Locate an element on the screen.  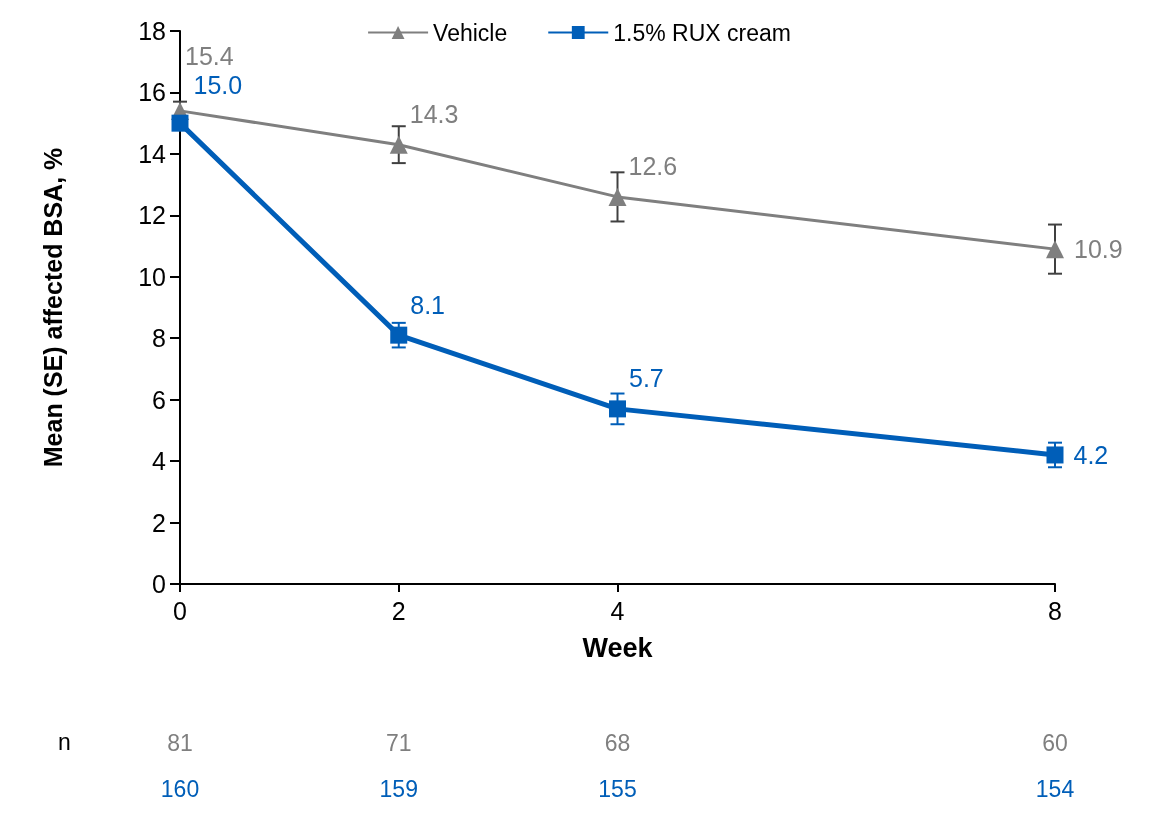
text: 71 is located at coordinates (398, 743).